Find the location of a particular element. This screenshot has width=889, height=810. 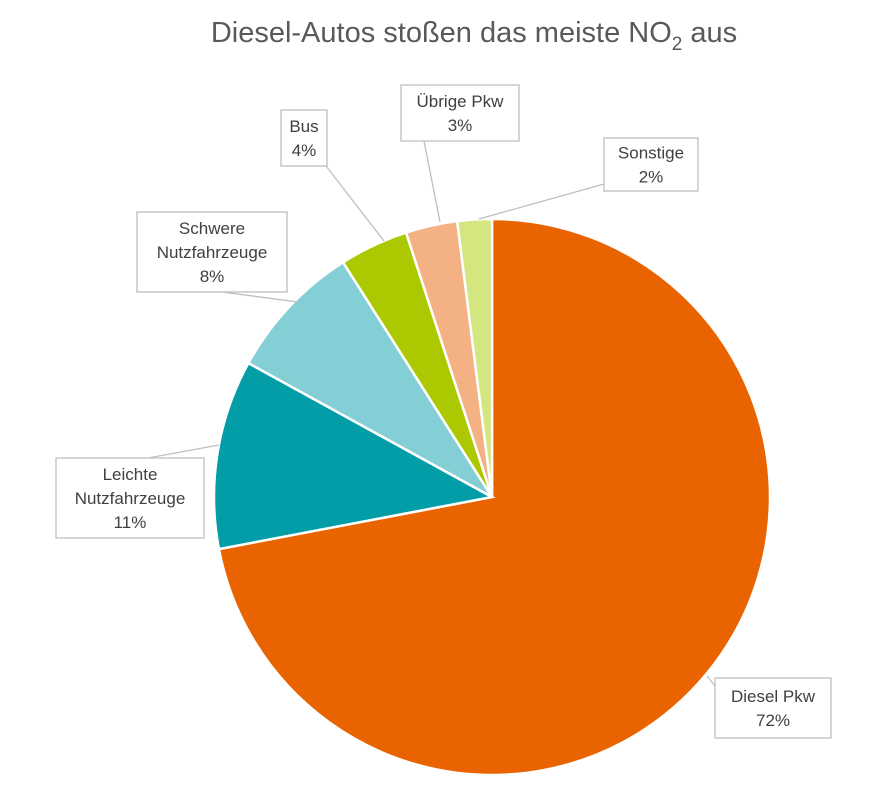

data-label-name-1-0: Leichte is located at coordinates (130, 474).